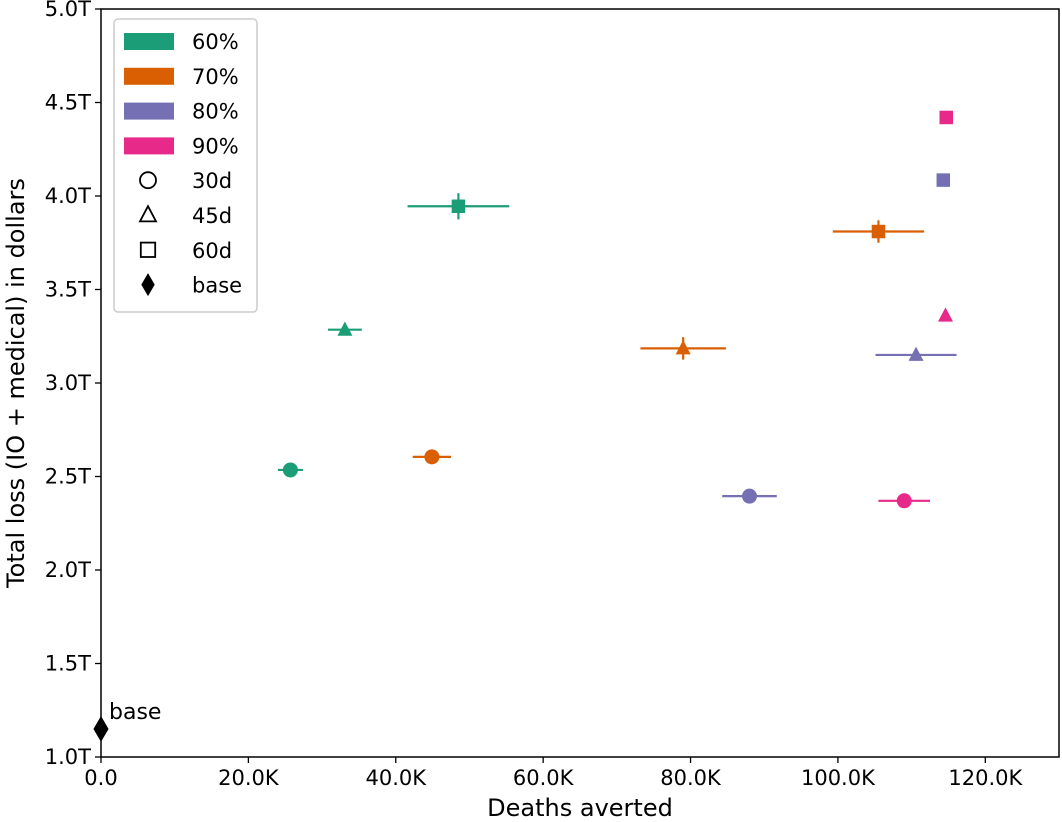 The width and height of the screenshot is (1062, 822). What do you see at coordinates (68, 196) in the screenshot?
I see `y-tick-label: 4.0T` at bounding box center [68, 196].